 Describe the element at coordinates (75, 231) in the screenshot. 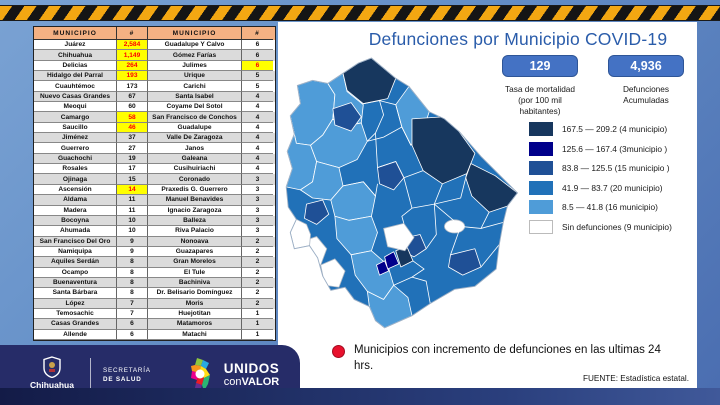

I see `municipality-name-cell: Ahumada` at that location.